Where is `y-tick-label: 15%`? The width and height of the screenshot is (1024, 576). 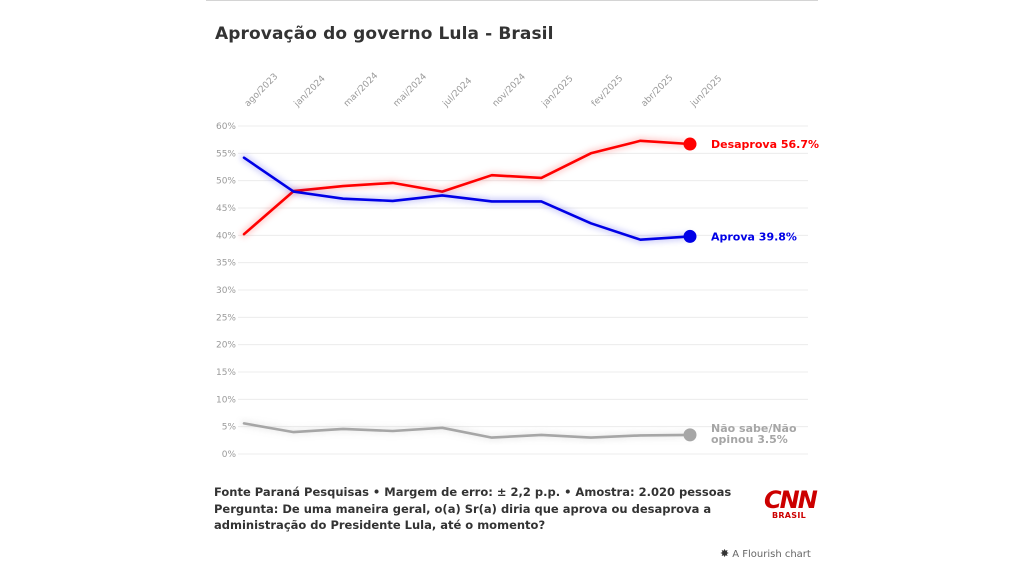
y-tick-label: 15% is located at coordinates (226, 373).